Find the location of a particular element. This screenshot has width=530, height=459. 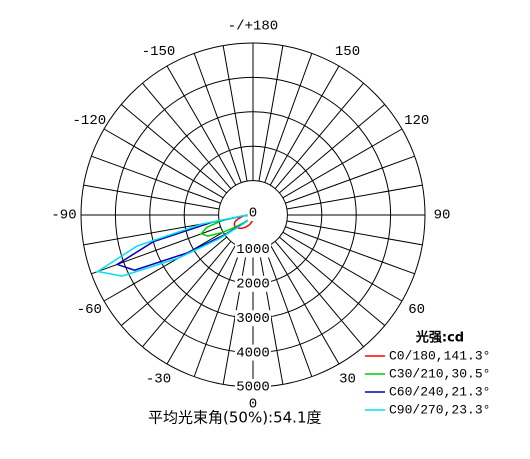

angle-label: 30 is located at coordinates (347, 379).